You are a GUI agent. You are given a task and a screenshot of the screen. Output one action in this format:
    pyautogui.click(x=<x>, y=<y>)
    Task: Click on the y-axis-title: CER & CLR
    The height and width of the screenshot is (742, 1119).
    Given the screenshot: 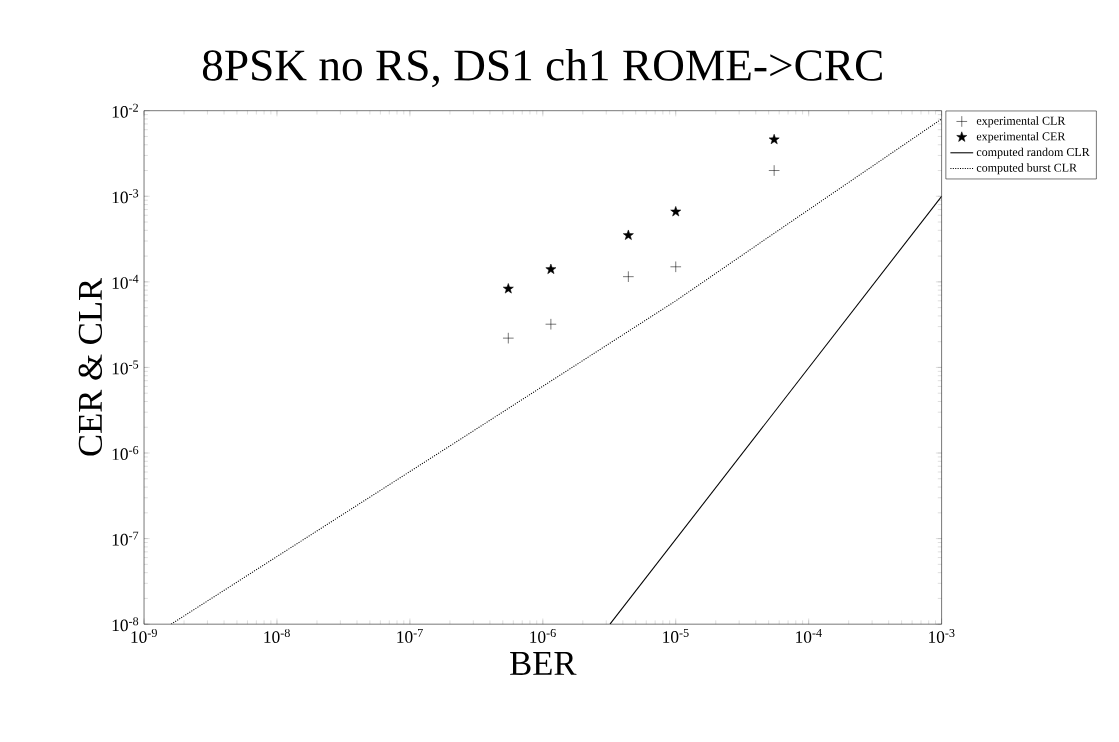 What is the action you would take?
    pyautogui.click(x=90, y=367)
    